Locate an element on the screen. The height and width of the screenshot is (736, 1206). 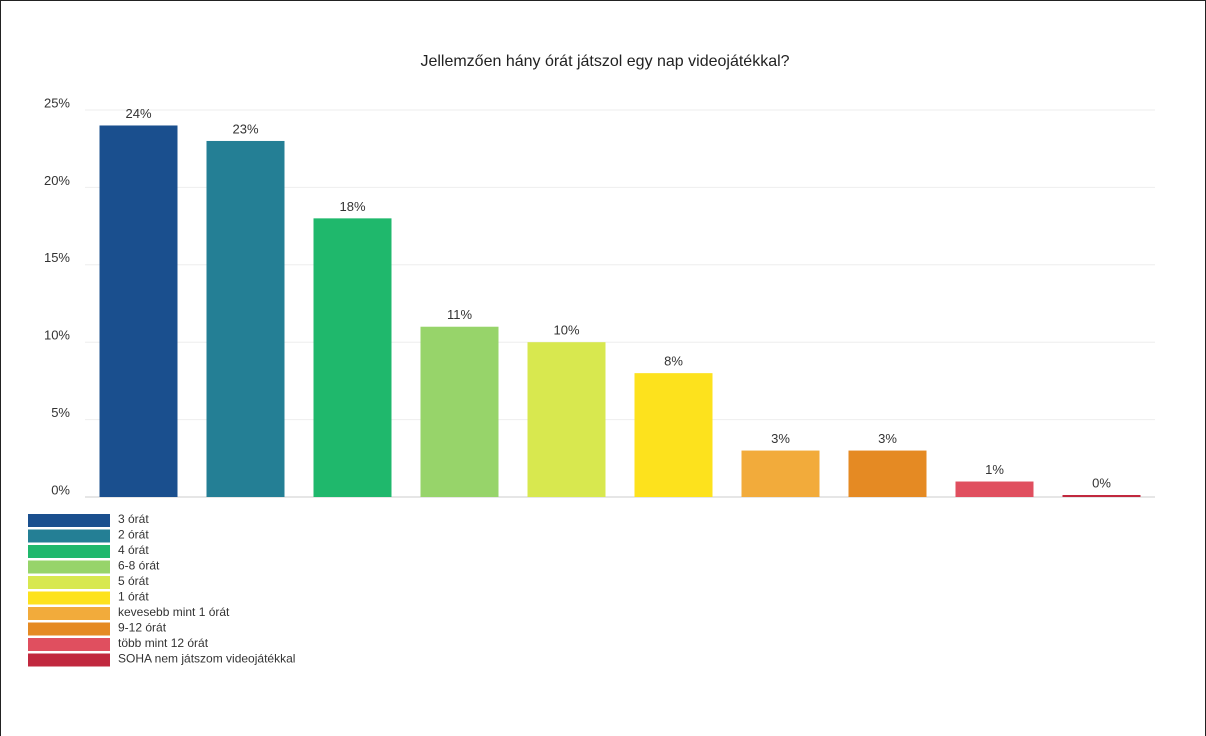
legend-label: 6-8 órát is located at coordinates (139, 566).